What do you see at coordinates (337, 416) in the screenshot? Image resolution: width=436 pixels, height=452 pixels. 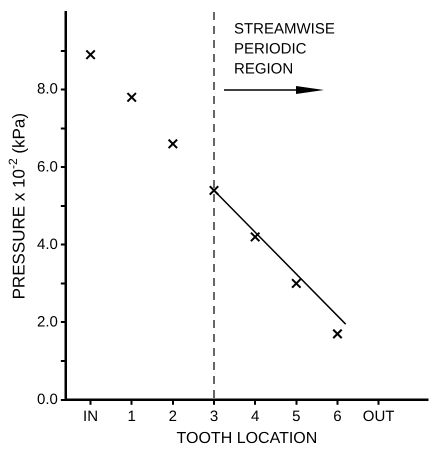 I see `x-tick-label: 6` at bounding box center [337, 416].